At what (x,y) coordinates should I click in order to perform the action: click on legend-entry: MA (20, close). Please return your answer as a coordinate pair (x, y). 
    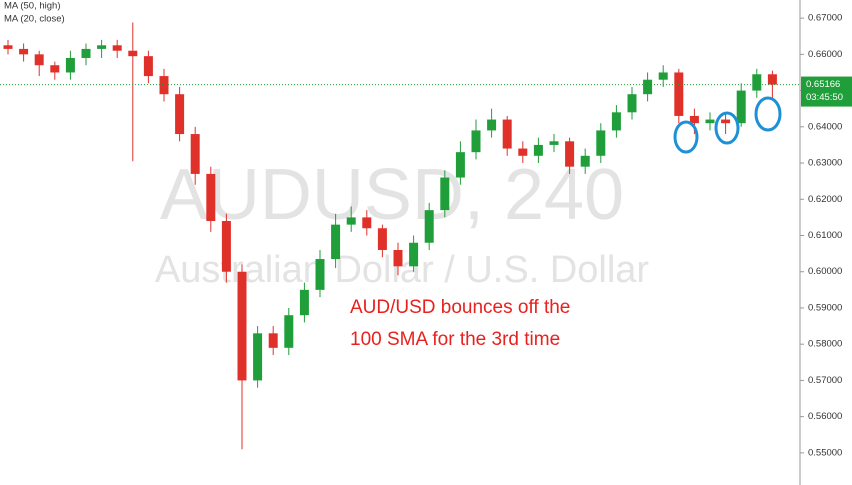
    Looking at the image, I should click on (34, 19).